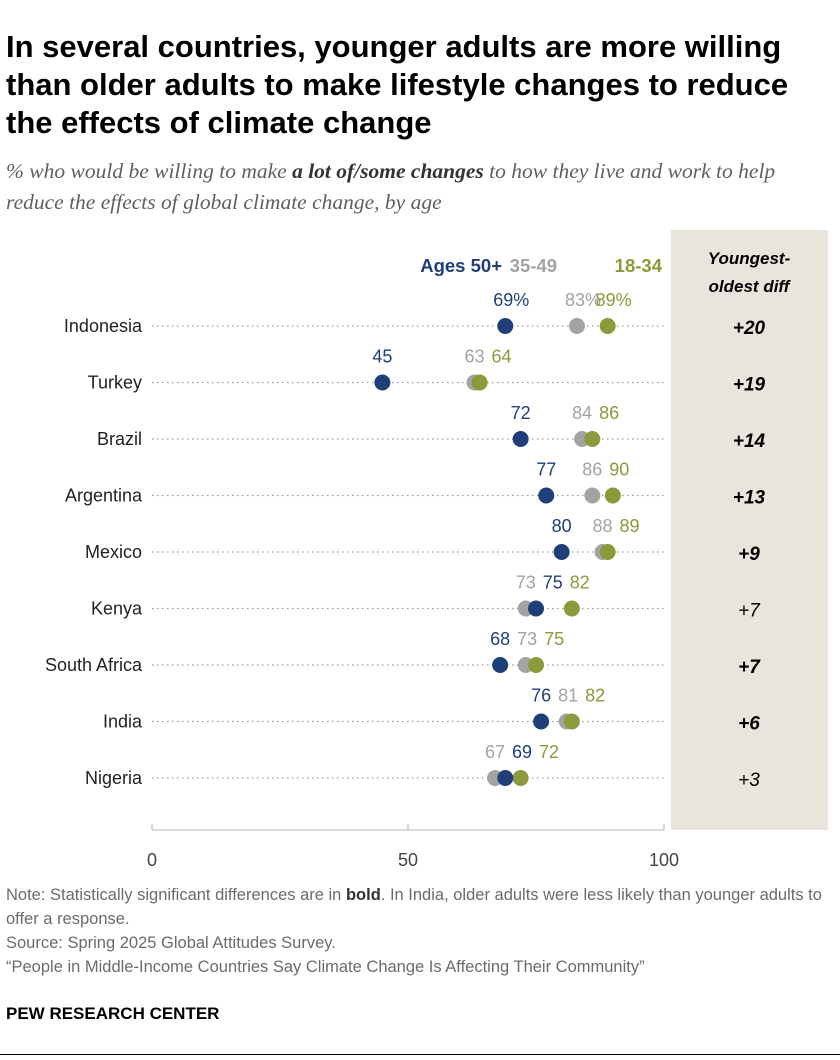 The height and width of the screenshot is (1060, 840). What do you see at coordinates (546, 470) in the screenshot?
I see `value-label-ages_50_plus: 77` at bounding box center [546, 470].